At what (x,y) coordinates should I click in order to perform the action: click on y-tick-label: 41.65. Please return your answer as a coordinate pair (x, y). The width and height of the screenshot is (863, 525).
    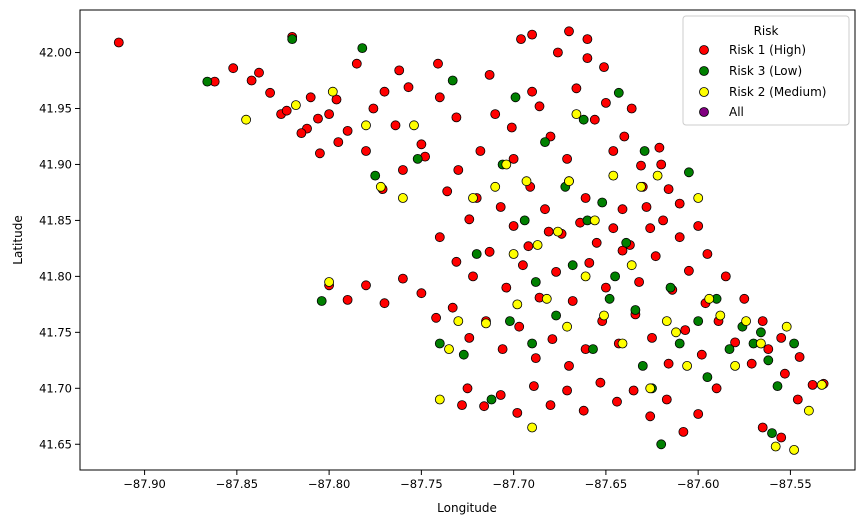
    Looking at the image, I should click on (55, 444).